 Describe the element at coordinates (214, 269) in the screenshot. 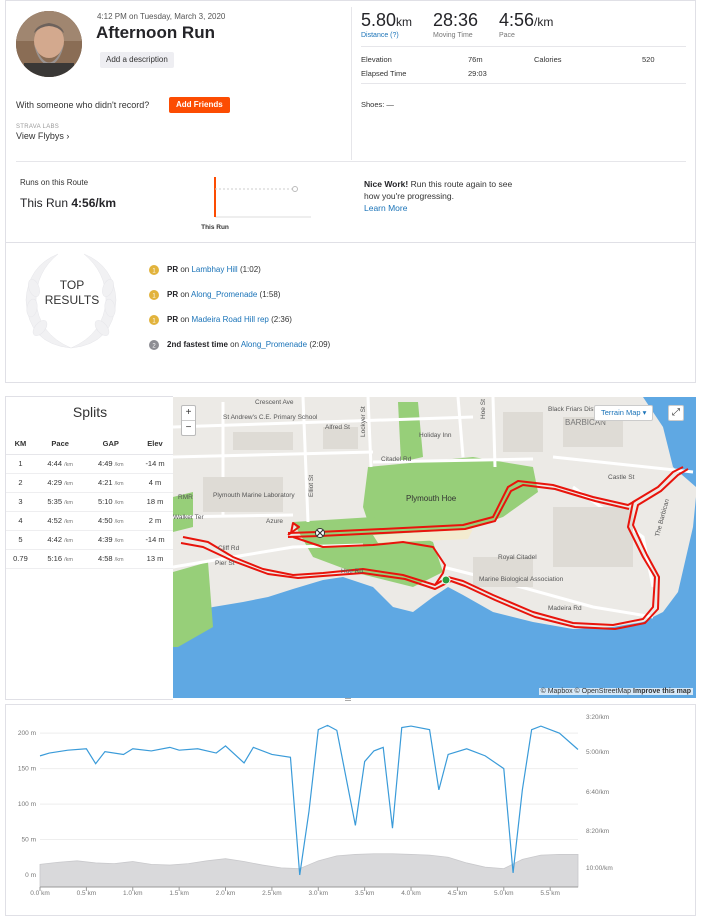

I see `segment-link: Lambhay Hill` at that location.